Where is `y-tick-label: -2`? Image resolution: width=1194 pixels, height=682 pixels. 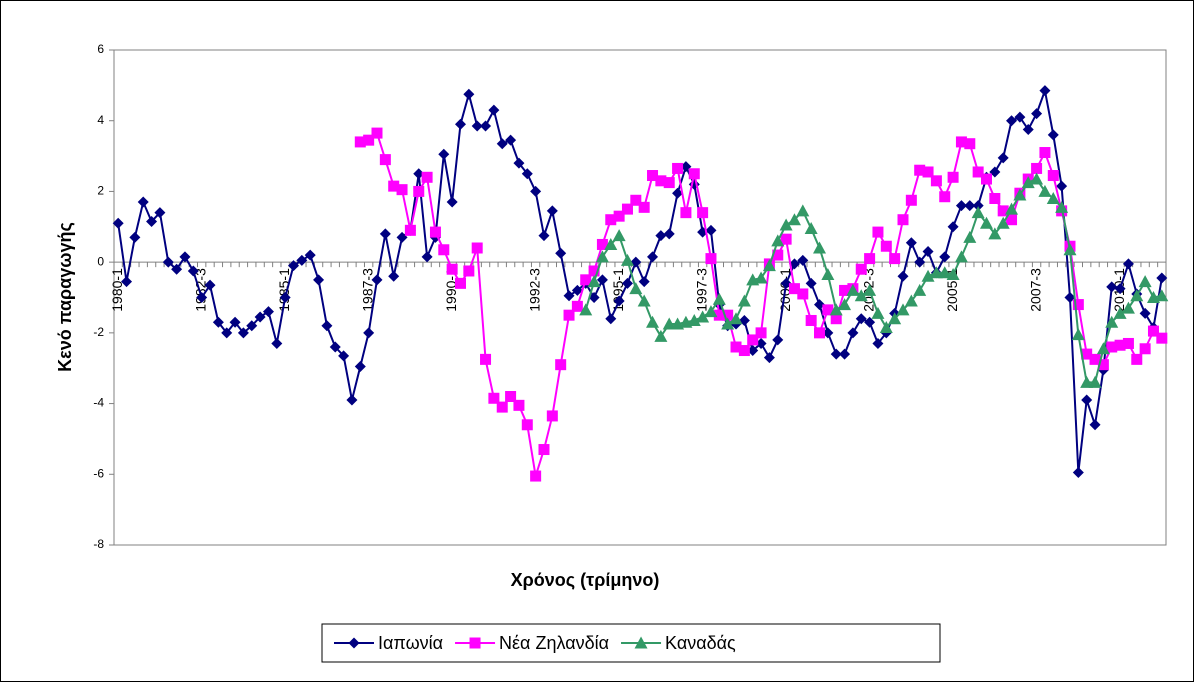 y-tick-label: -2 is located at coordinates (98, 332).